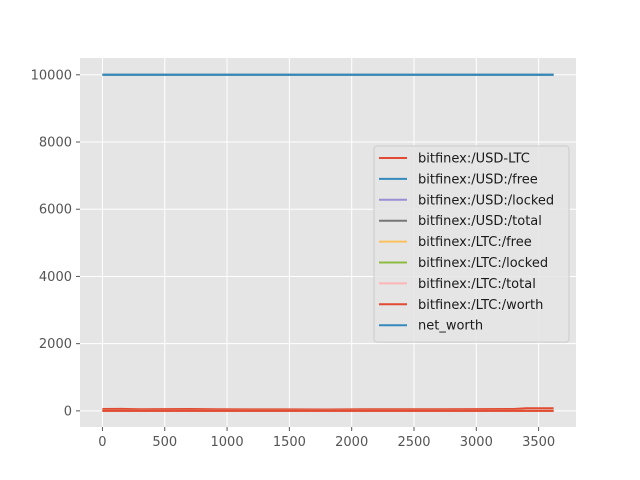  I want to click on legend-label: bitfinex:/LTC:/total, so click(477, 284).